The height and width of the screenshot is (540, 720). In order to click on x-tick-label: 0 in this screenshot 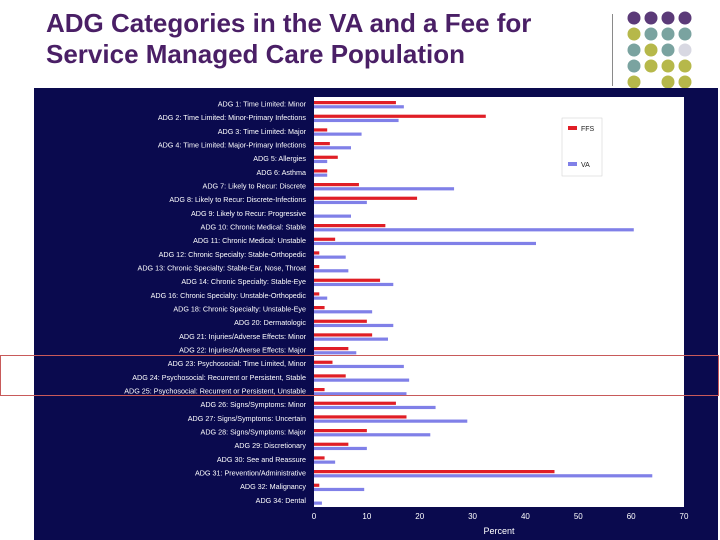, I will do `click(314, 516)`.